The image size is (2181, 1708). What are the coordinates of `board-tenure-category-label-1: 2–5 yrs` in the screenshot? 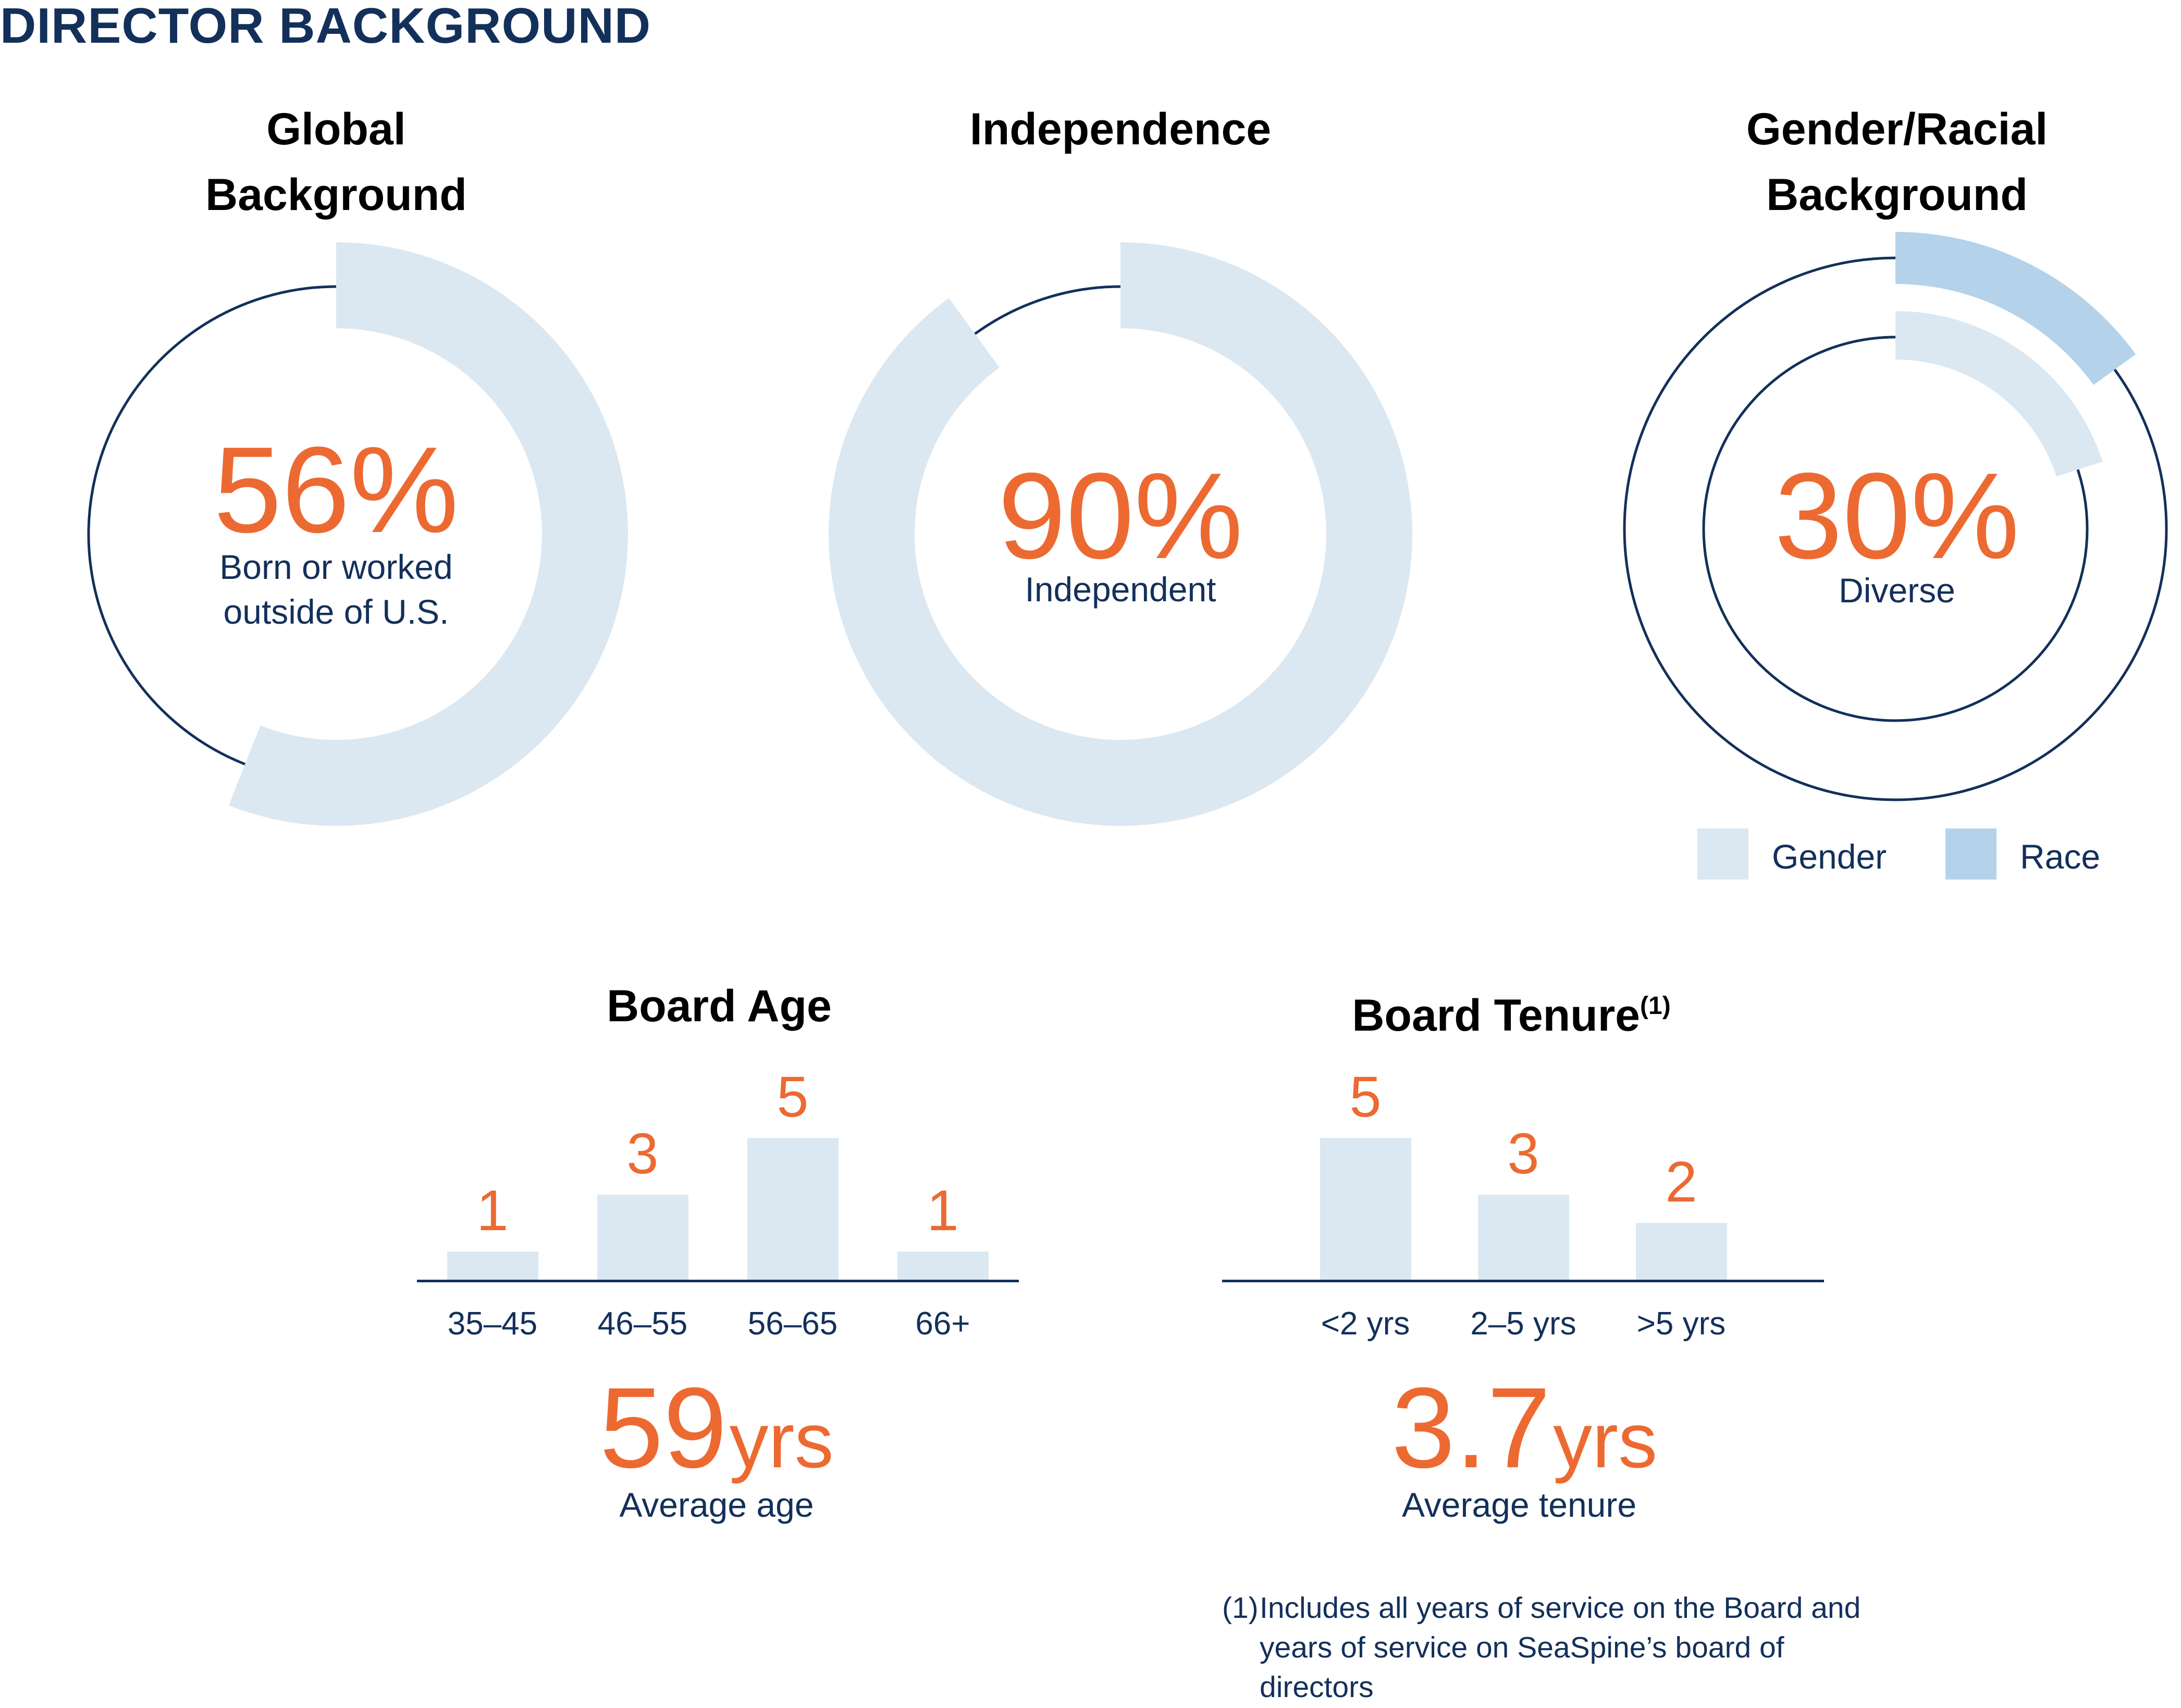 It's located at (1523, 1324).